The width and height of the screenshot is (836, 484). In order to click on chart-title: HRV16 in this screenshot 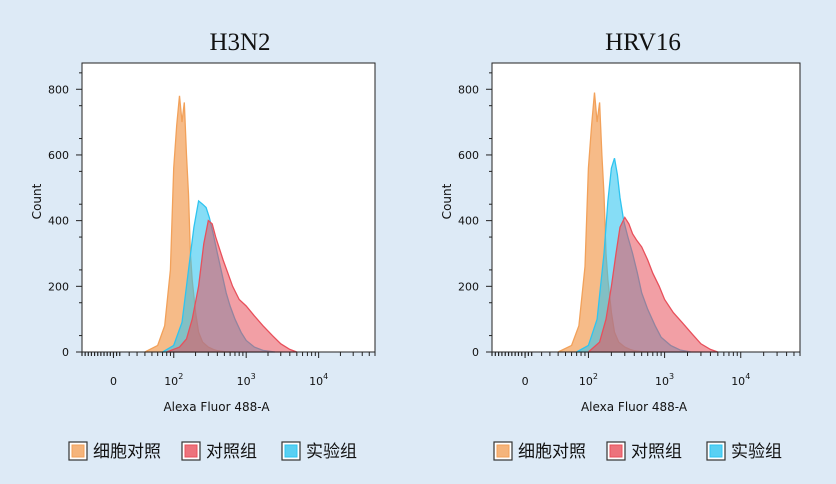, I will do `click(643, 42)`.